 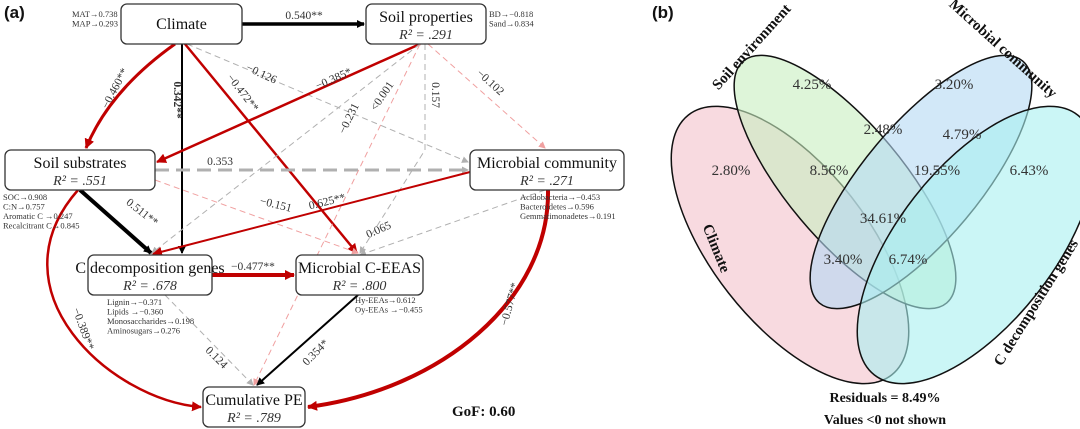 I want to click on node-cumulative-pe: Cumulative PE R² = .789, so click(x=254, y=407).